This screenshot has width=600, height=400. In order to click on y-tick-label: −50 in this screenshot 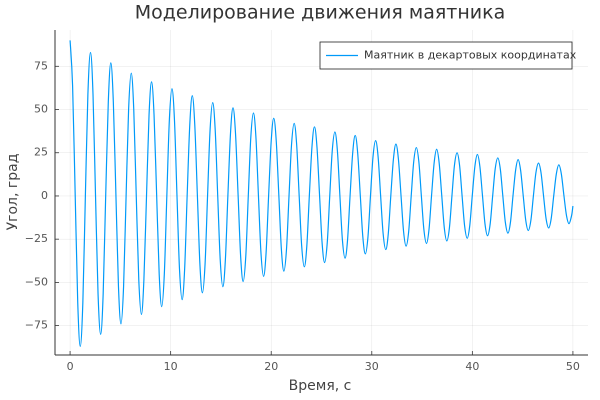, I will do `click(36, 281)`.